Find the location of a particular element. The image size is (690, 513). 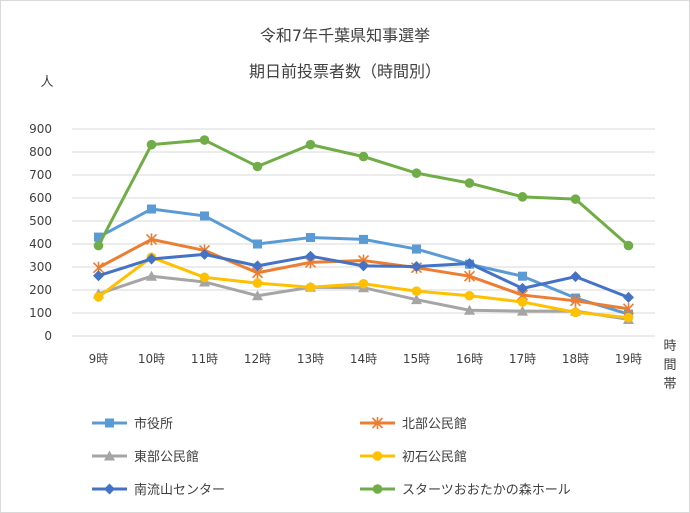

legend-item: 東部公民館 is located at coordinates (145, 457).